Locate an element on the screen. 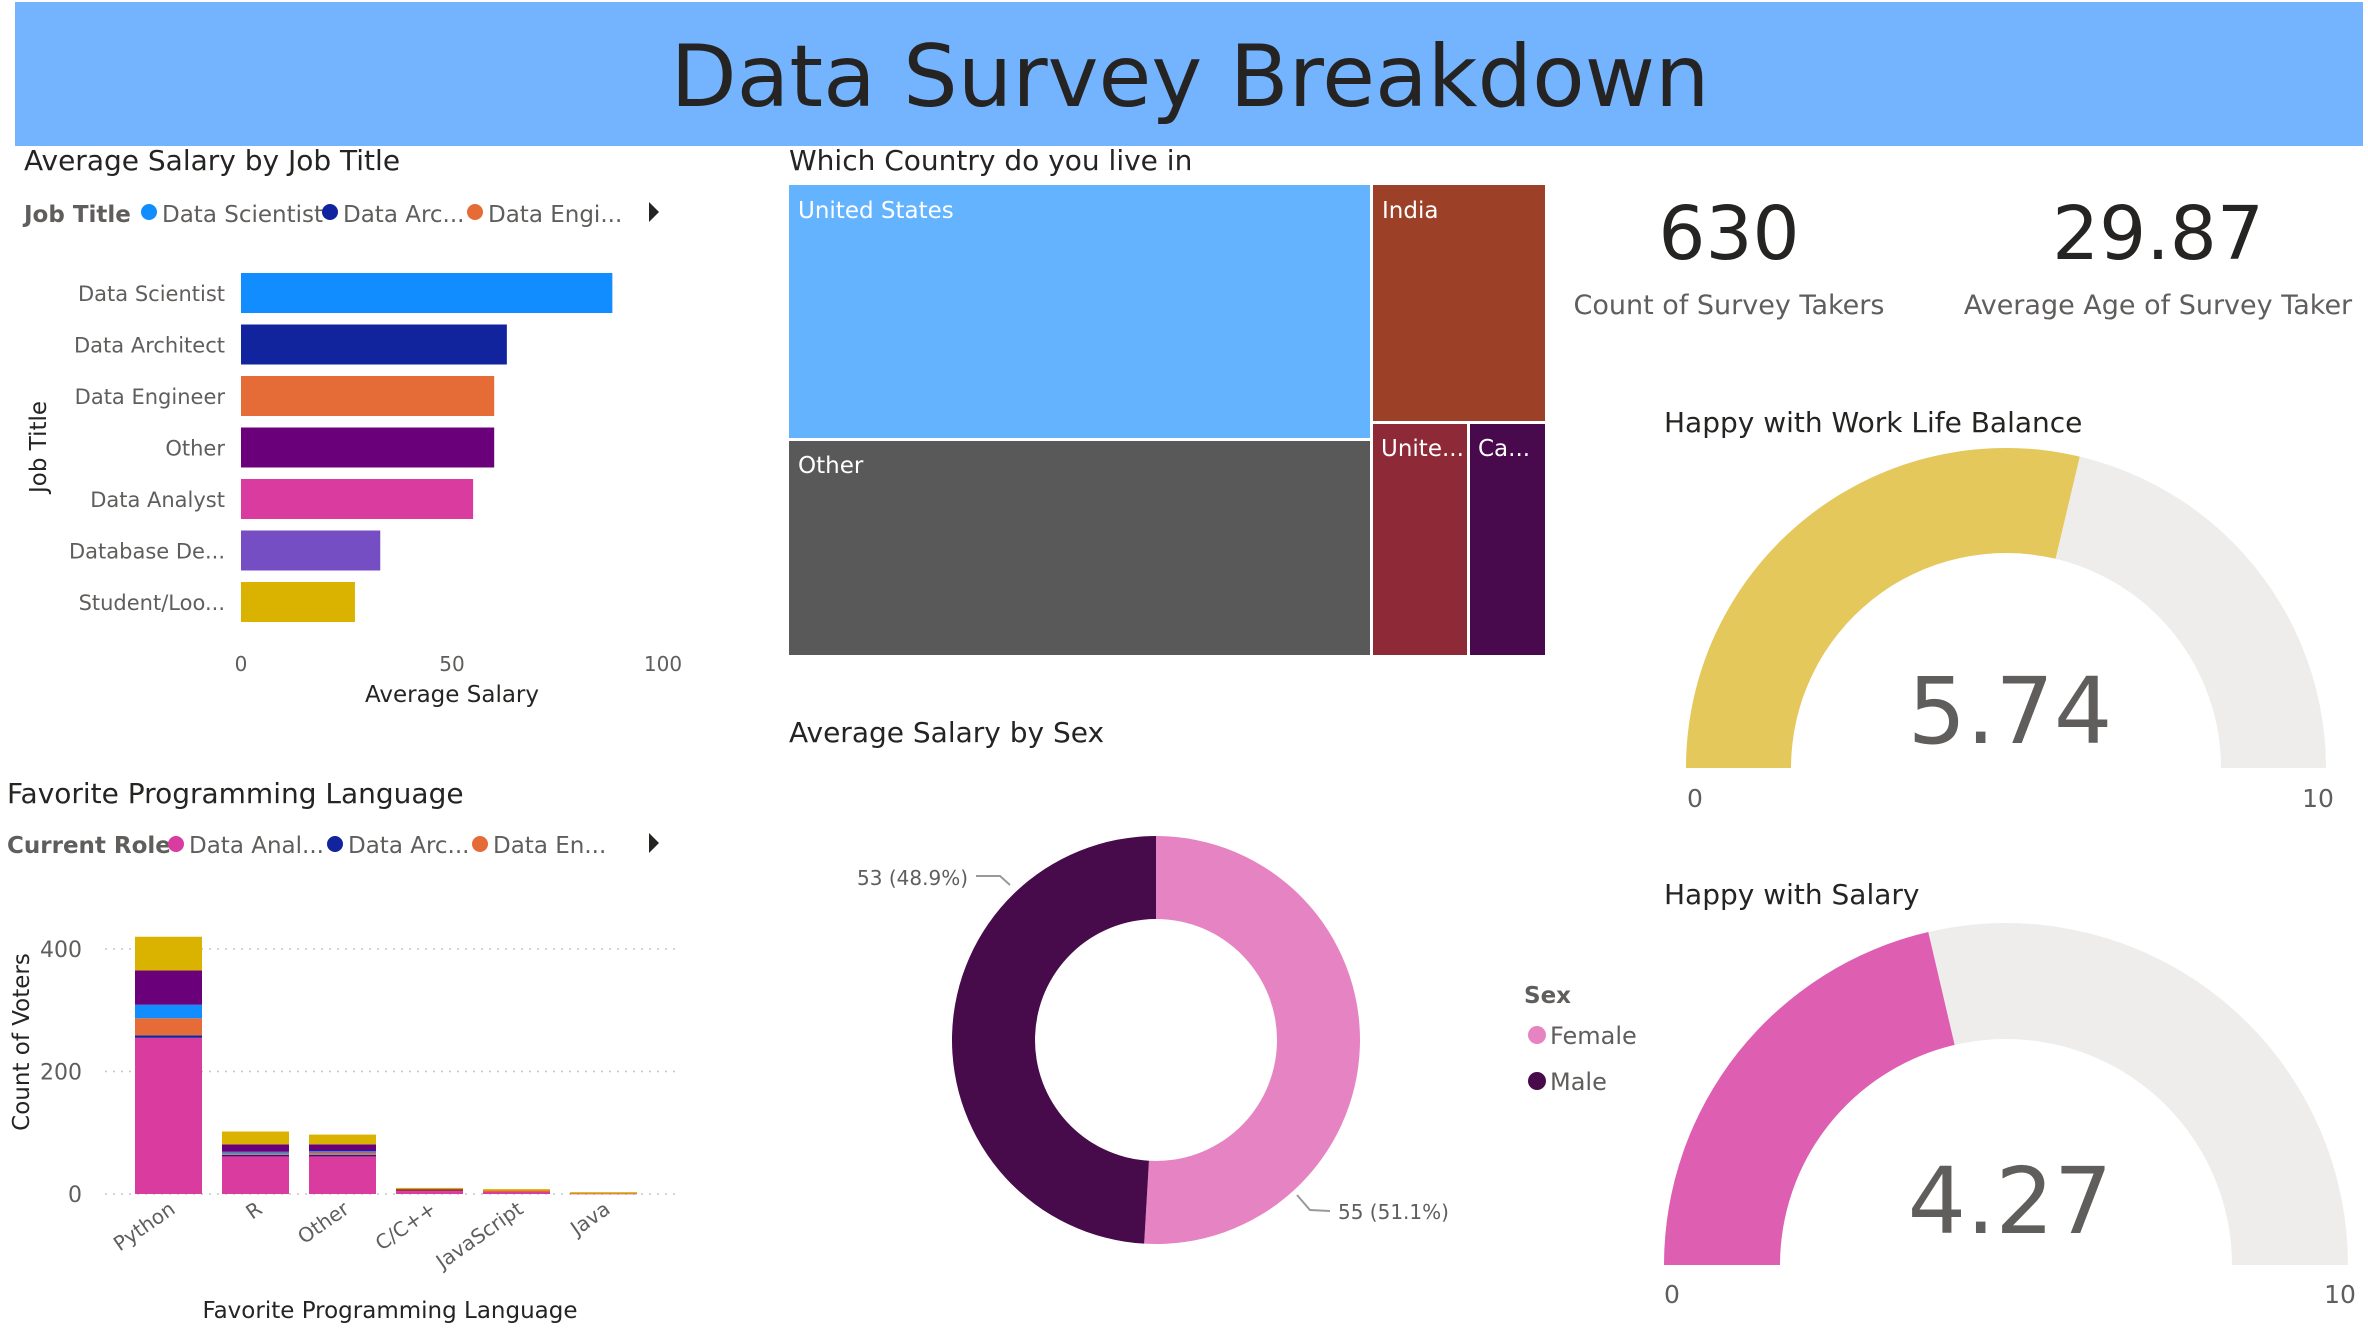 Image resolution: width=2368 pixels, height=1338 pixels. page-title: Data Survey Breakdown is located at coordinates (1189, 77).